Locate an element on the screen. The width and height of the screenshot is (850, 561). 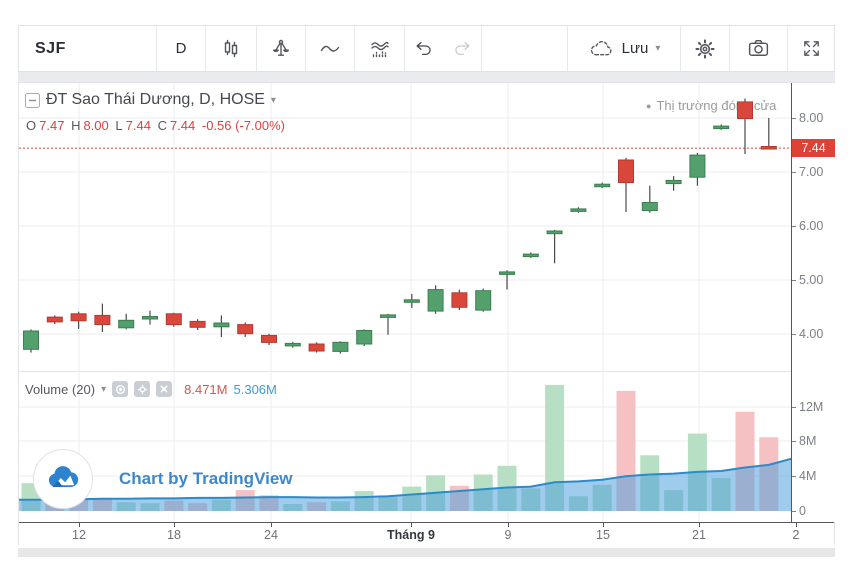
undo-icon is located at coordinates (423, 48).